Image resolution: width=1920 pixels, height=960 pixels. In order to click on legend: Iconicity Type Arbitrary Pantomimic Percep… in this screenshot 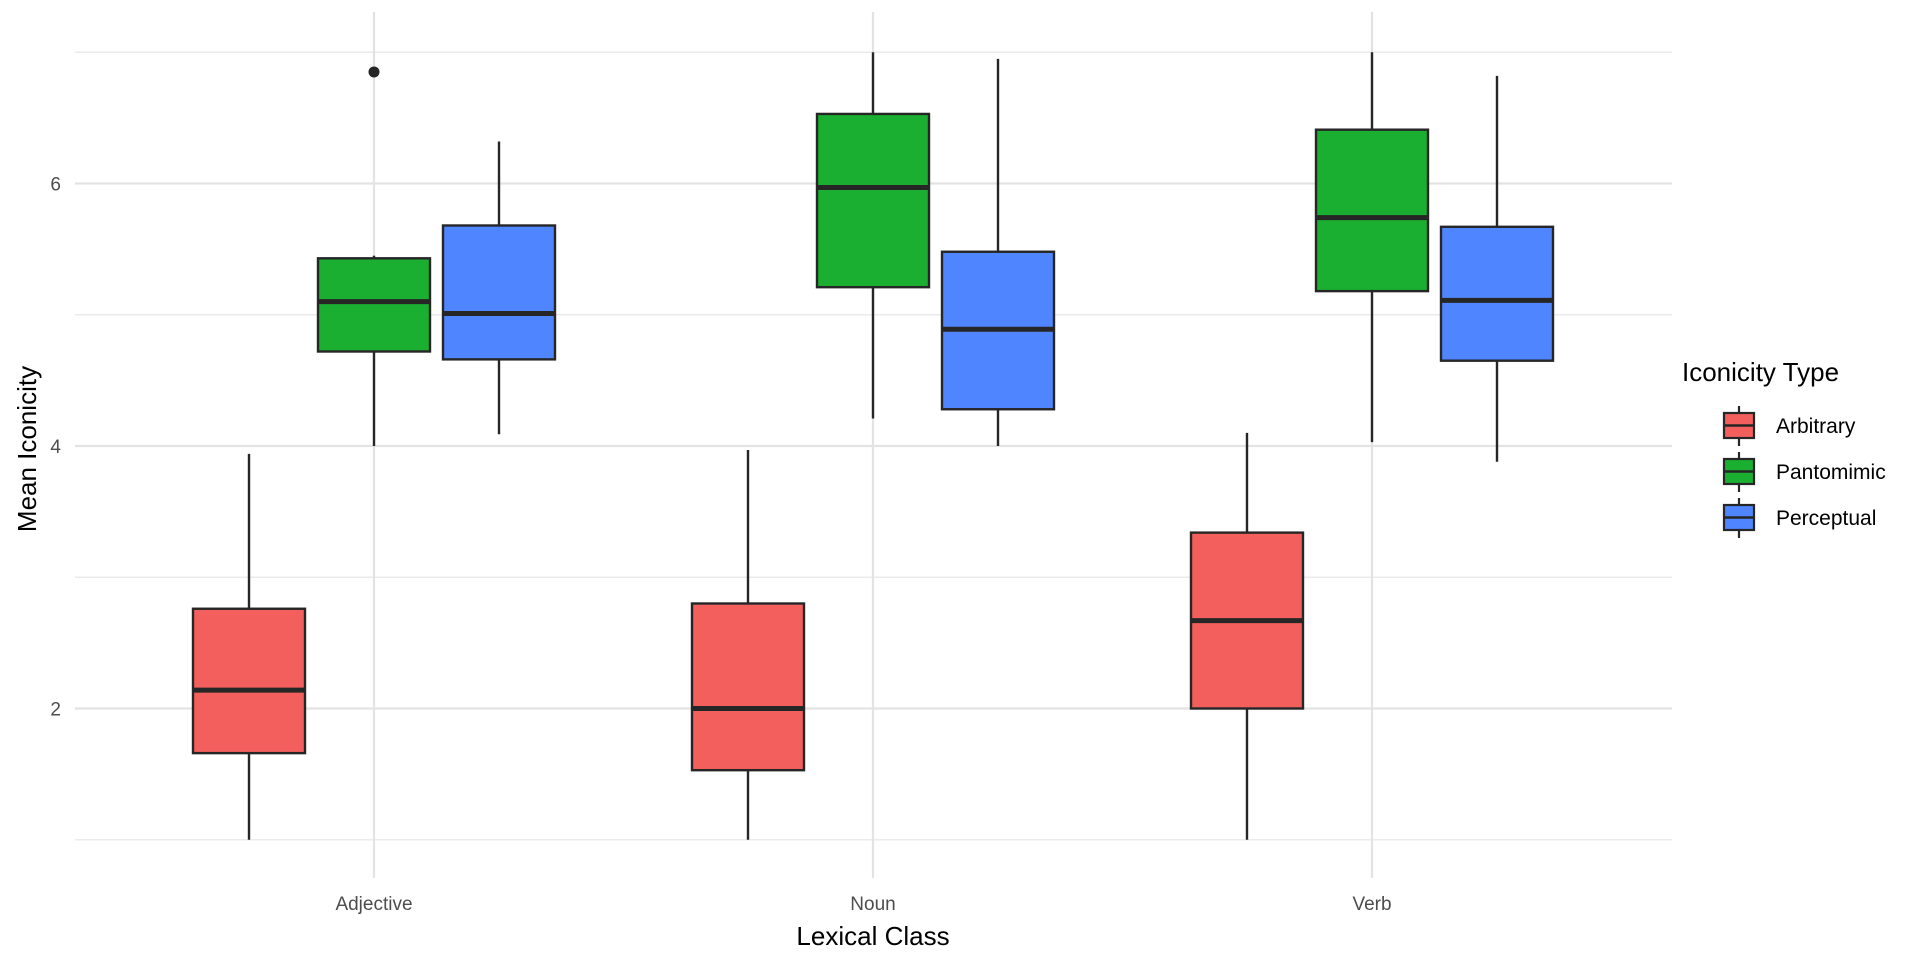, I will do `click(1784, 447)`.